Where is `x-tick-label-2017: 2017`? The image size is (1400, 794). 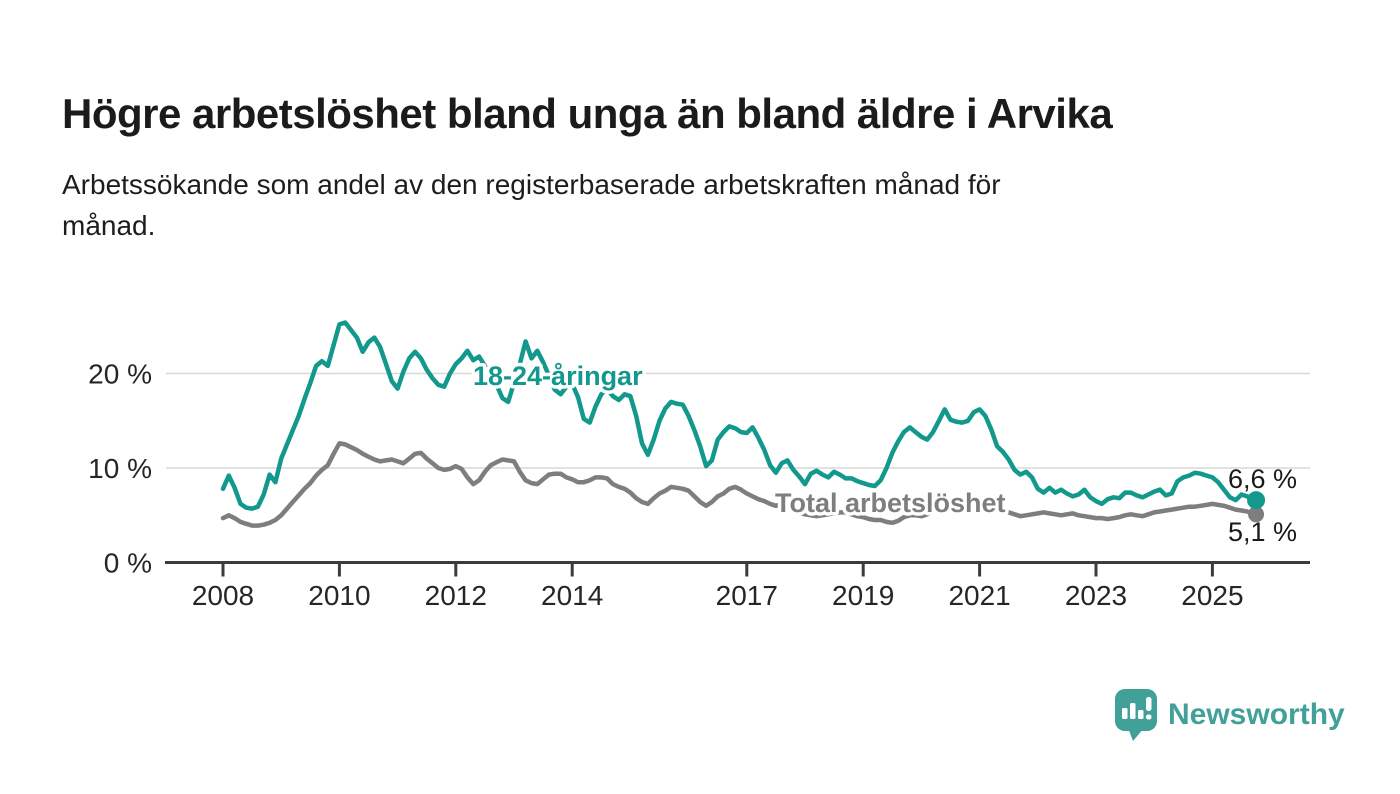 x-tick-label-2017: 2017 is located at coordinates (747, 595).